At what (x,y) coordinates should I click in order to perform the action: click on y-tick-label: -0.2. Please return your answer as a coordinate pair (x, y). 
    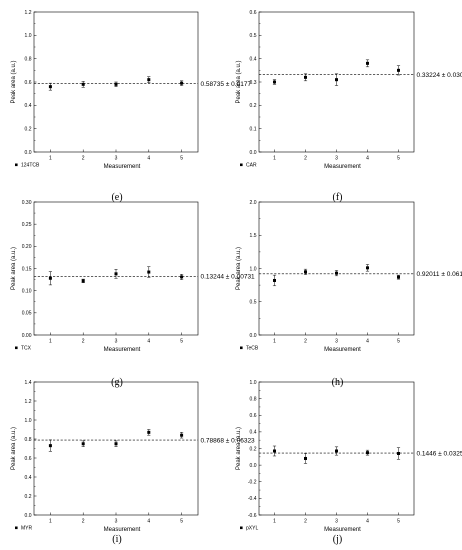
    Looking at the image, I should click on (252, 483).